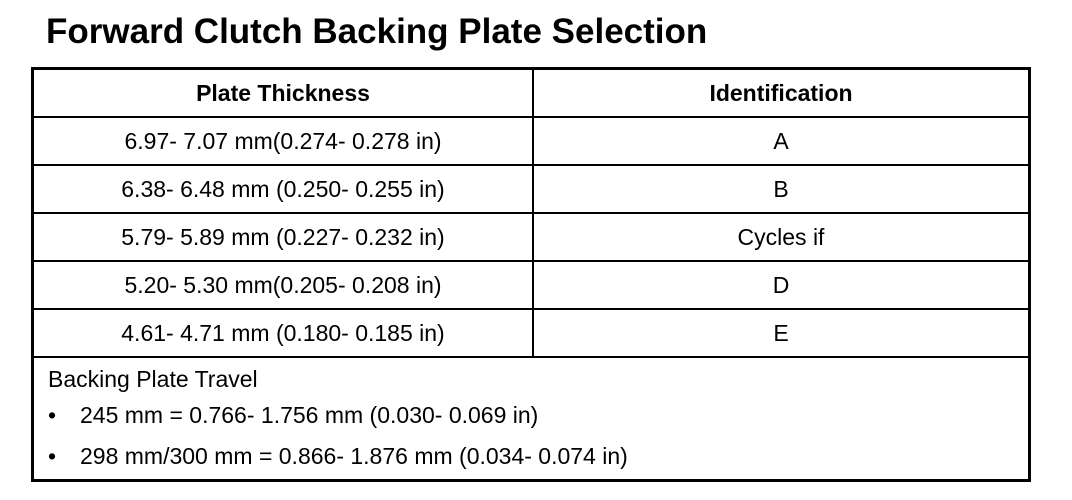  I want to click on table-row: 5.20- 5.30 mm(0.205- 0.208 in) D, so click(531, 286).